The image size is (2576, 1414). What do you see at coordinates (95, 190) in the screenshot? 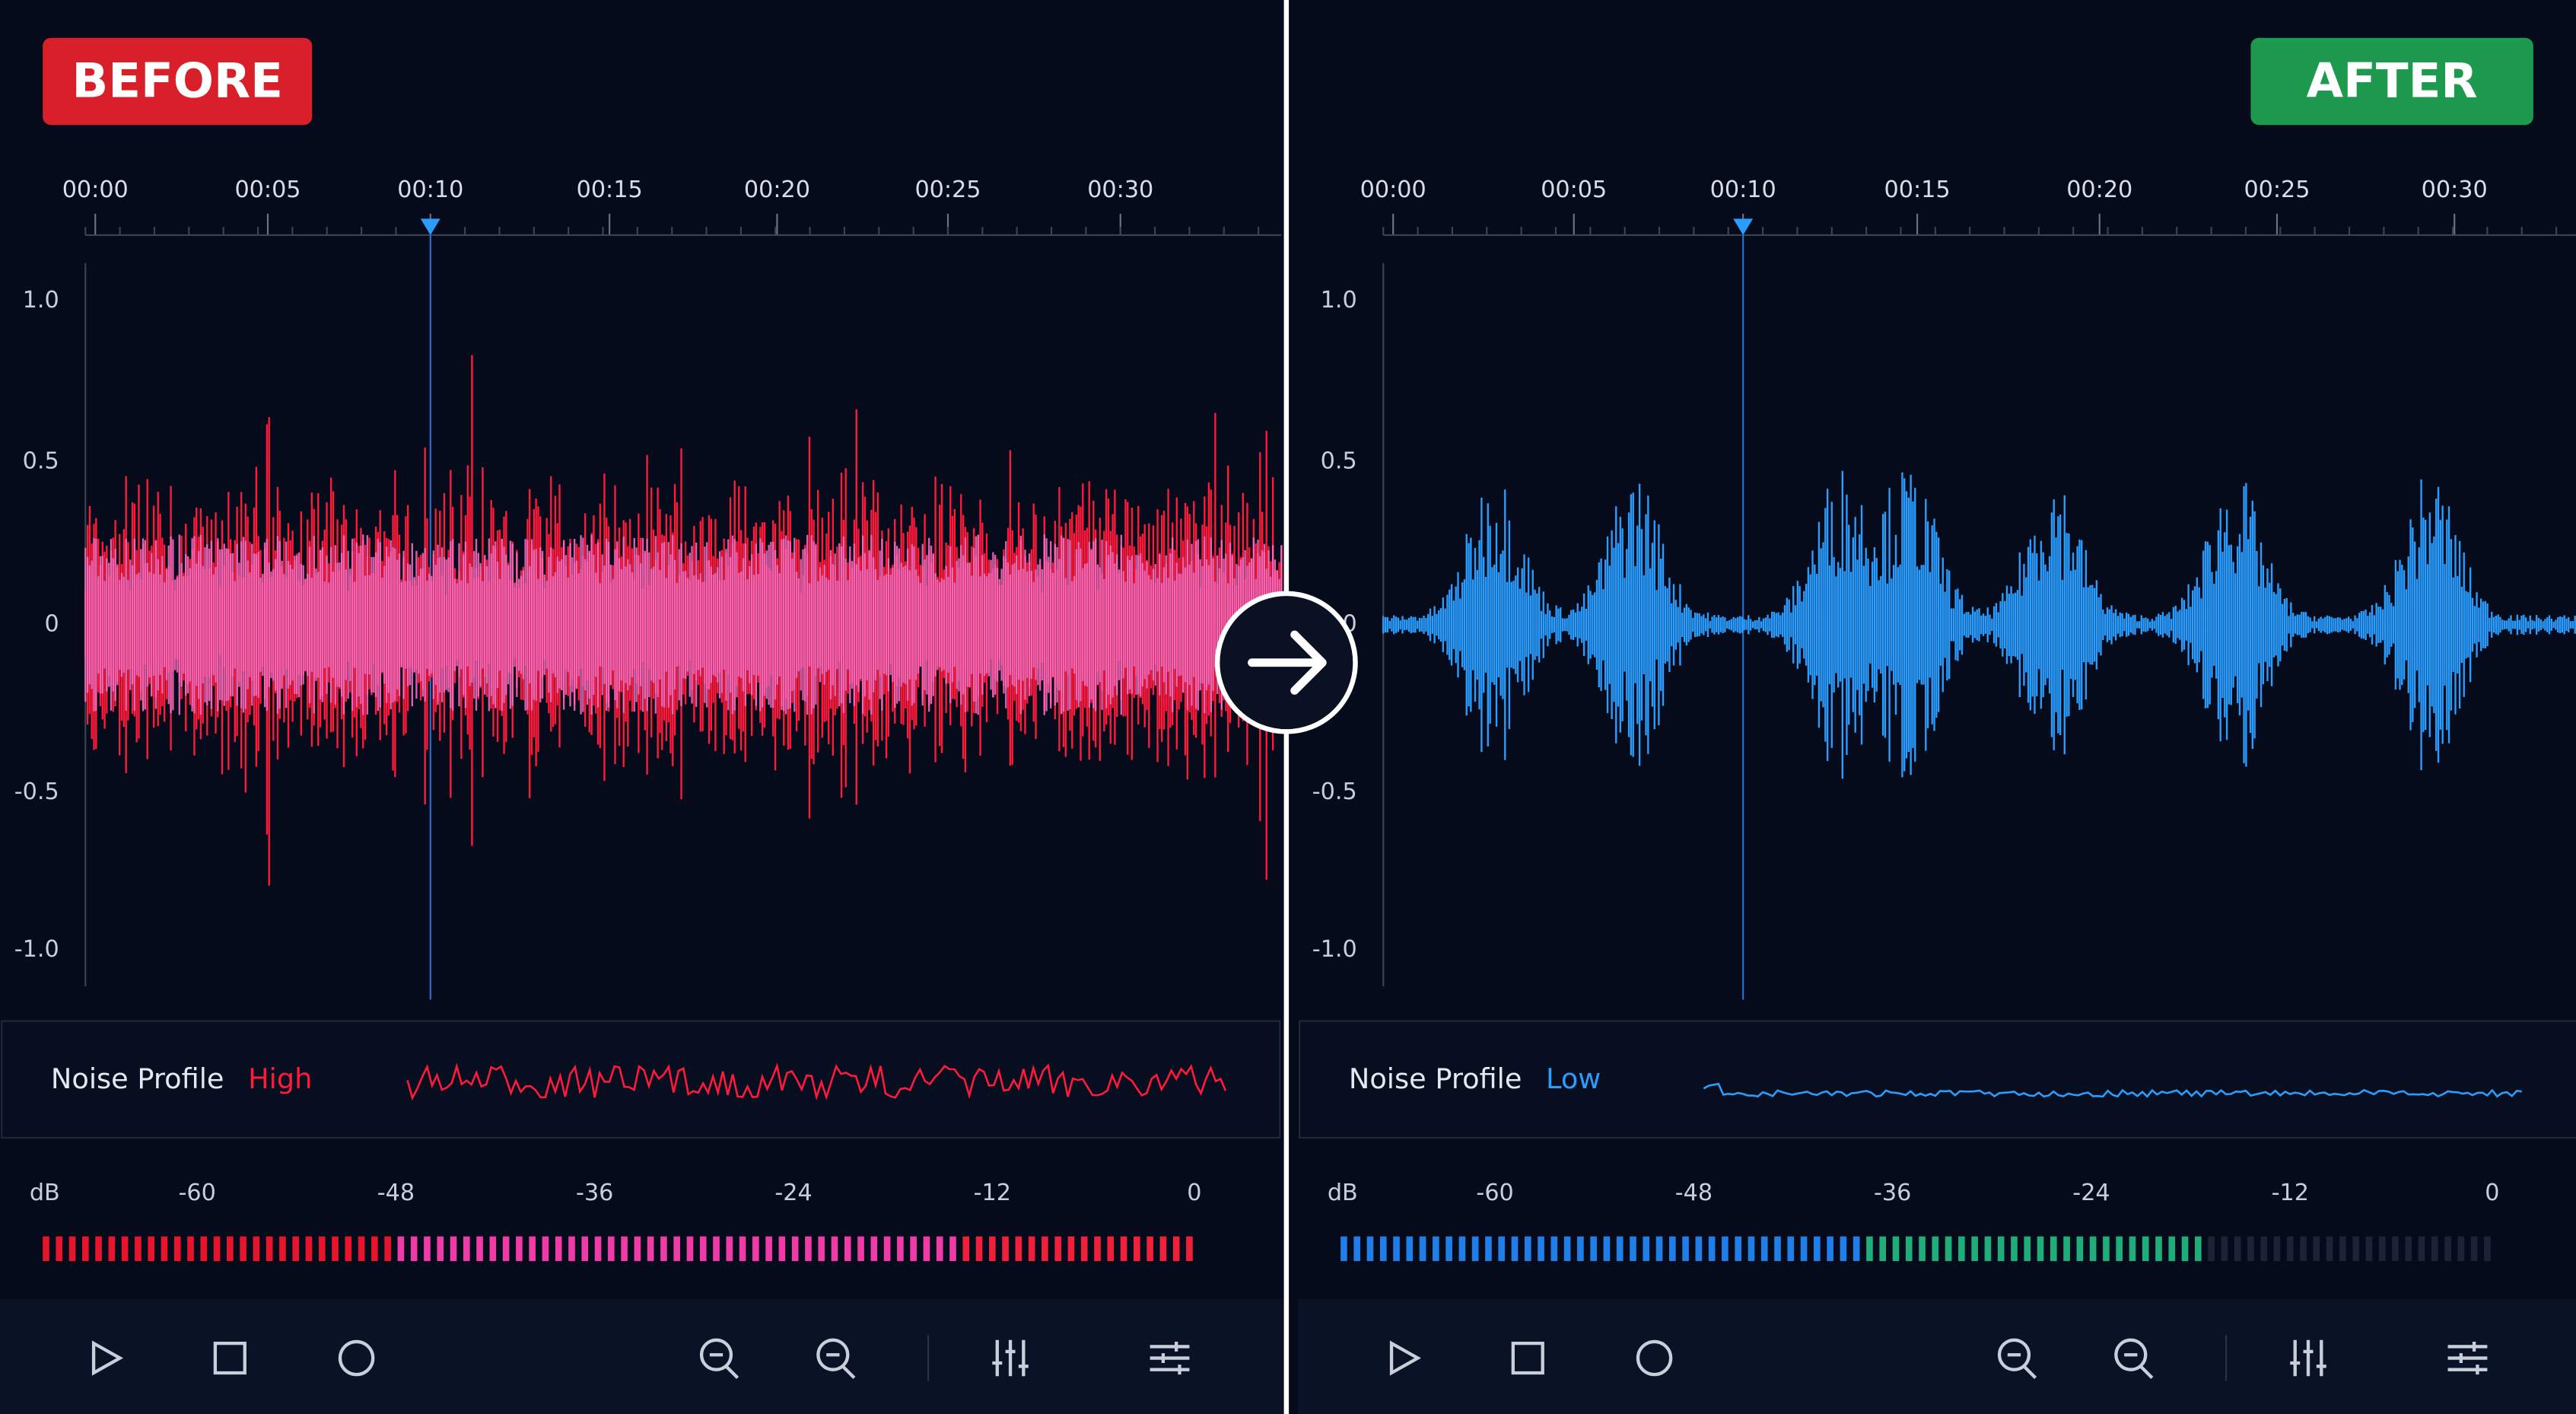
I see `time-tick-label: 00:00` at bounding box center [95, 190].